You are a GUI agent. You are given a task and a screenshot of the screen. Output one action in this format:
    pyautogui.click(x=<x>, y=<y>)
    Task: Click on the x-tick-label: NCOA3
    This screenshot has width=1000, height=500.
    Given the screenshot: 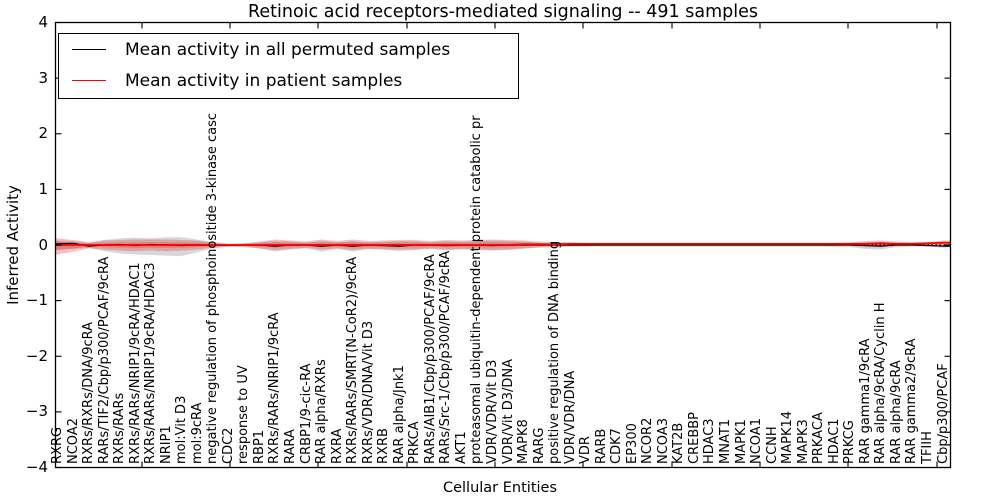 What is the action you would take?
    pyautogui.click(x=663, y=441)
    